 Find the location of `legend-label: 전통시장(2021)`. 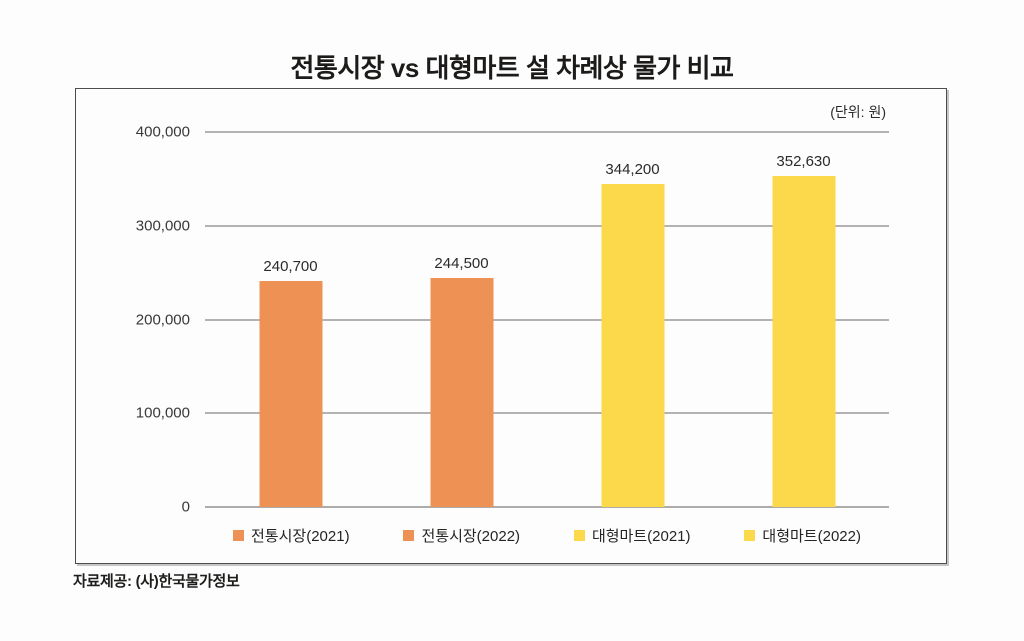

legend-label: 전통시장(2021) is located at coordinates (300, 536).